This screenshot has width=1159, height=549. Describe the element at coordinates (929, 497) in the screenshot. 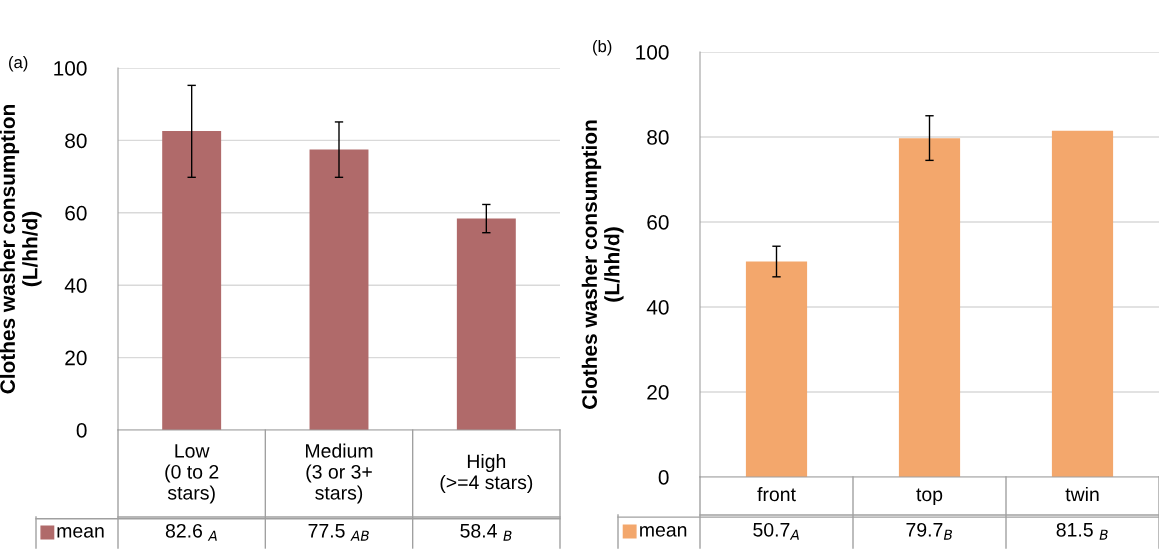

I see `x-tick-label: top` at that location.